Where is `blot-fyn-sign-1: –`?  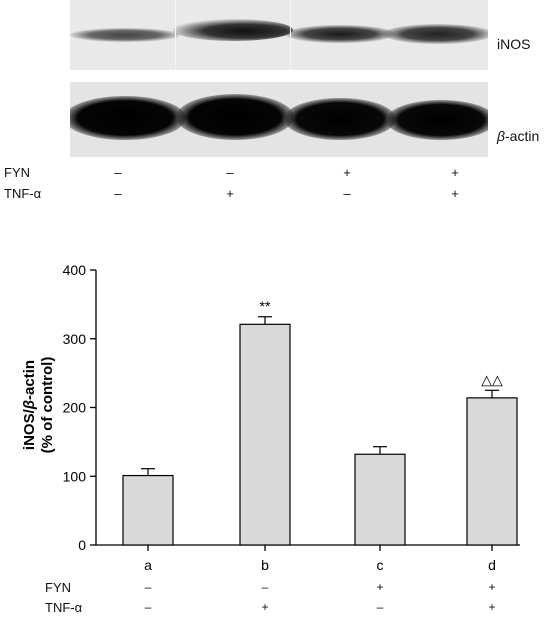 blot-fyn-sign-1: – is located at coordinates (118, 172).